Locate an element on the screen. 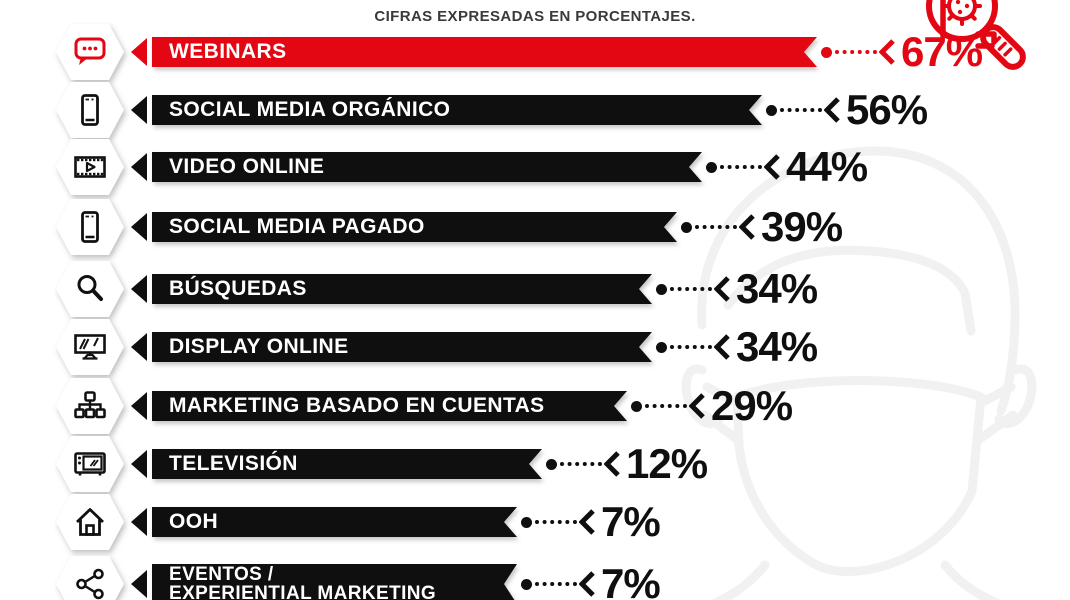  magnifier-icon is located at coordinates (90, 289).